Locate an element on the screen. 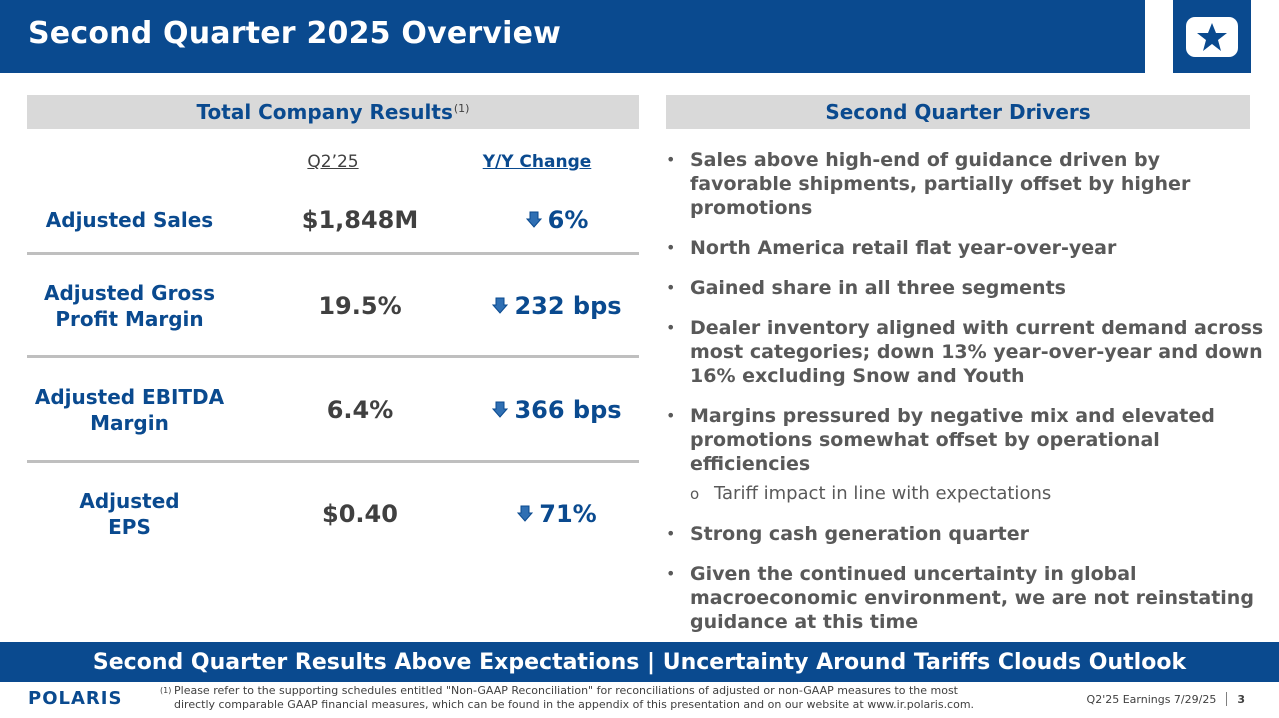 The height and width of the screenshot is (718, 1279). polaris-wordmark-logo: POLARIS is located at coordinates (75, 698).